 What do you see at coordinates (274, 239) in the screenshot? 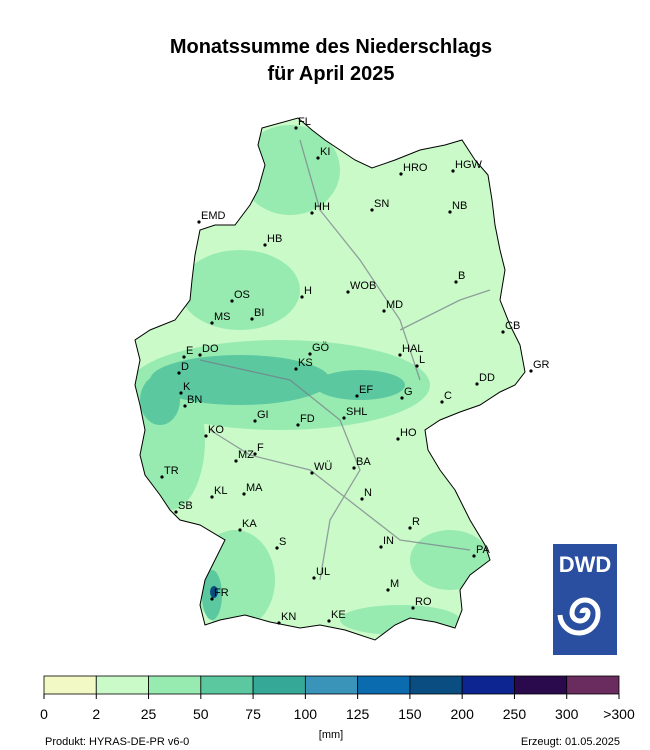
I see `city-label: HB` at bounding box center [274, 239].